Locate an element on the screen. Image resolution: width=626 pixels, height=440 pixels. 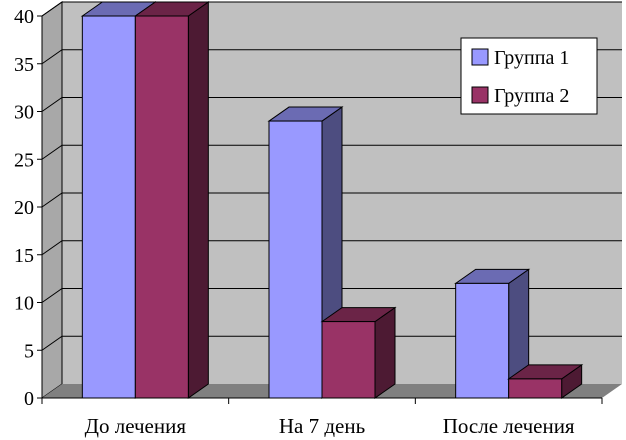
bar-1-0-front is located at coordinates (108, 207).